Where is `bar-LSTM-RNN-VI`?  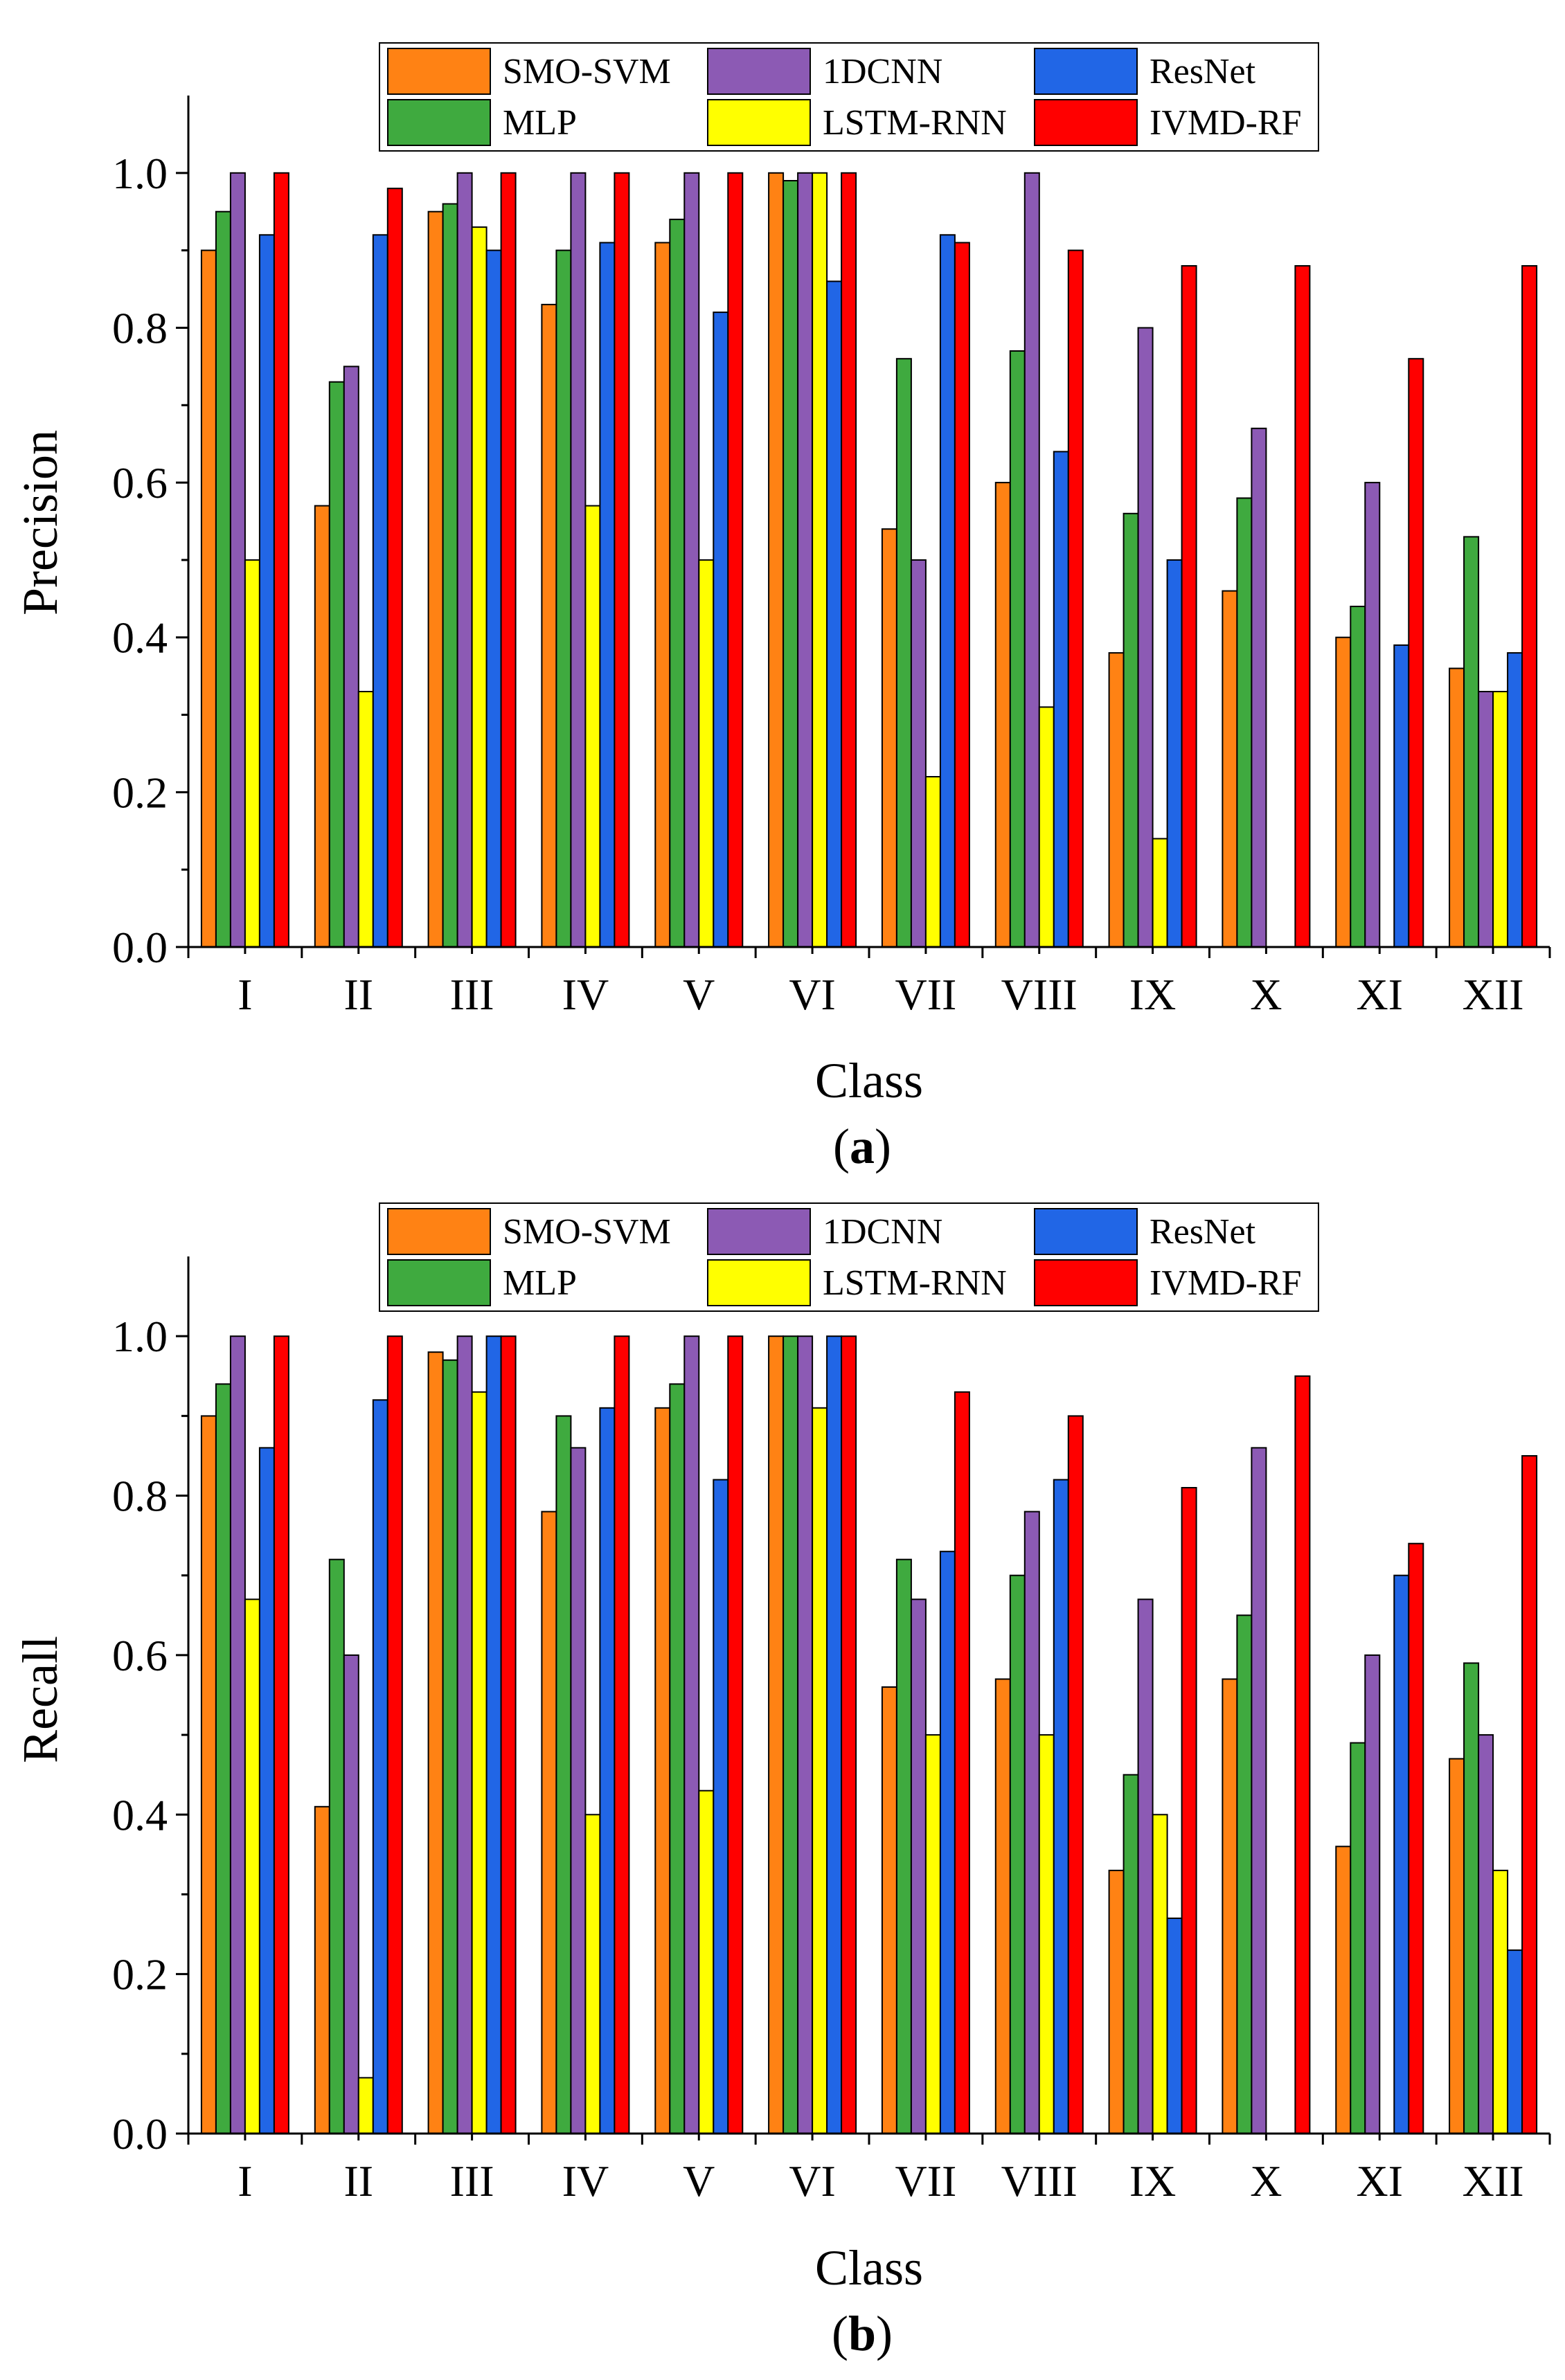
bar-LSTM-RNN-VI is located at coordinates (820, 1770).